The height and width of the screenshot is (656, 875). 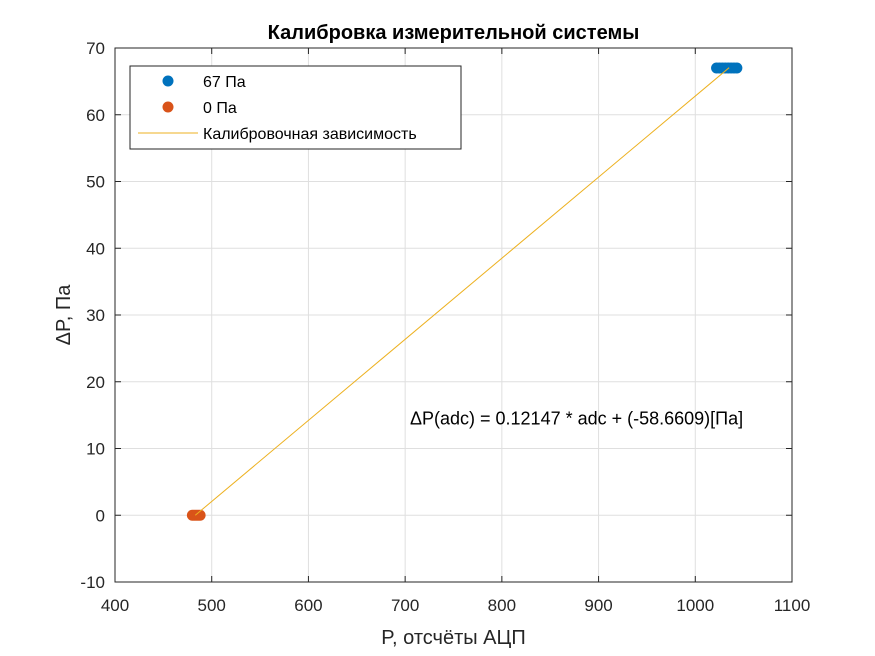 What do you see at coordinates (792, 605) in the screenshot?
I see `x-tick-label: 1100` at bounding box center [792, 605].